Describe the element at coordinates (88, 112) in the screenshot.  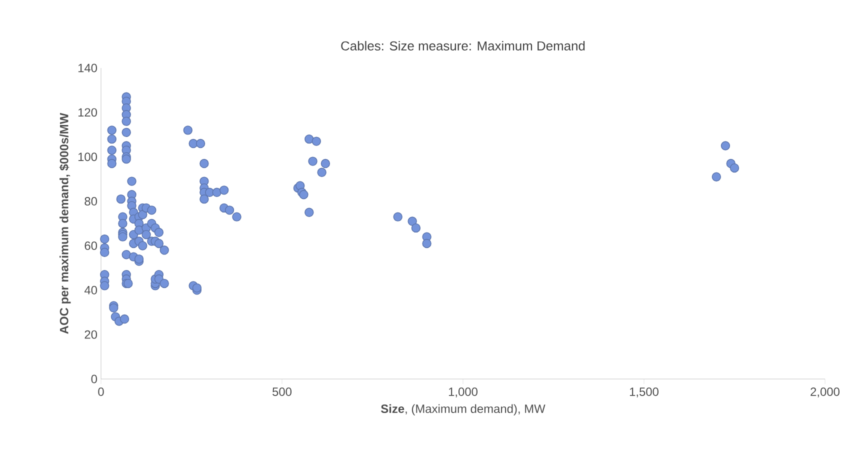
I see `y-tick-label: 120` at that location.